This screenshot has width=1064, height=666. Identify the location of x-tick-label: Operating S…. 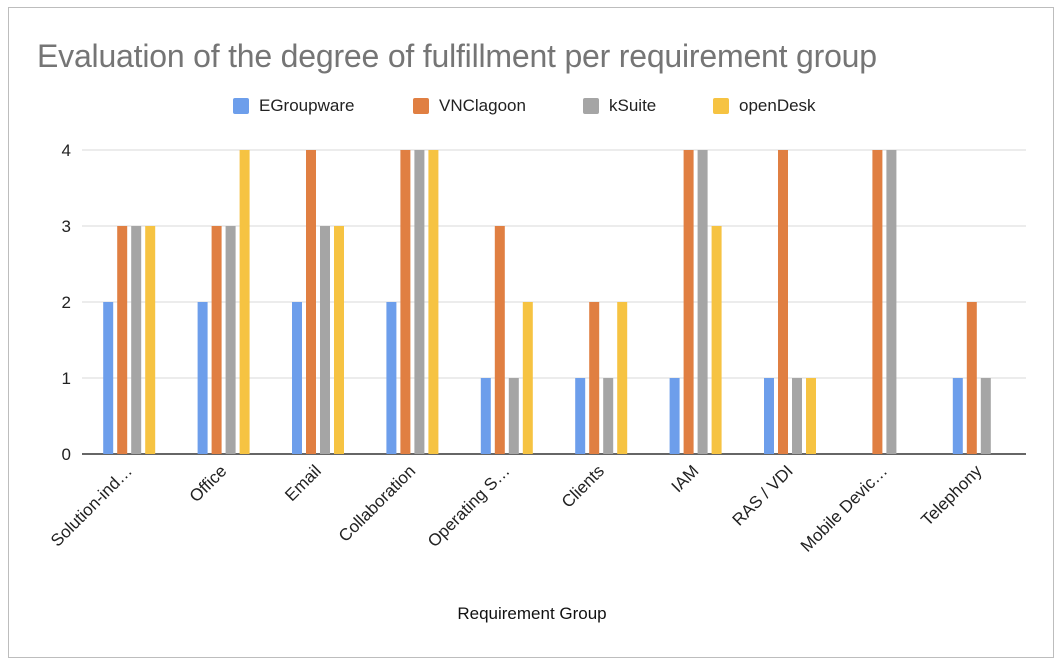
(469, 506).